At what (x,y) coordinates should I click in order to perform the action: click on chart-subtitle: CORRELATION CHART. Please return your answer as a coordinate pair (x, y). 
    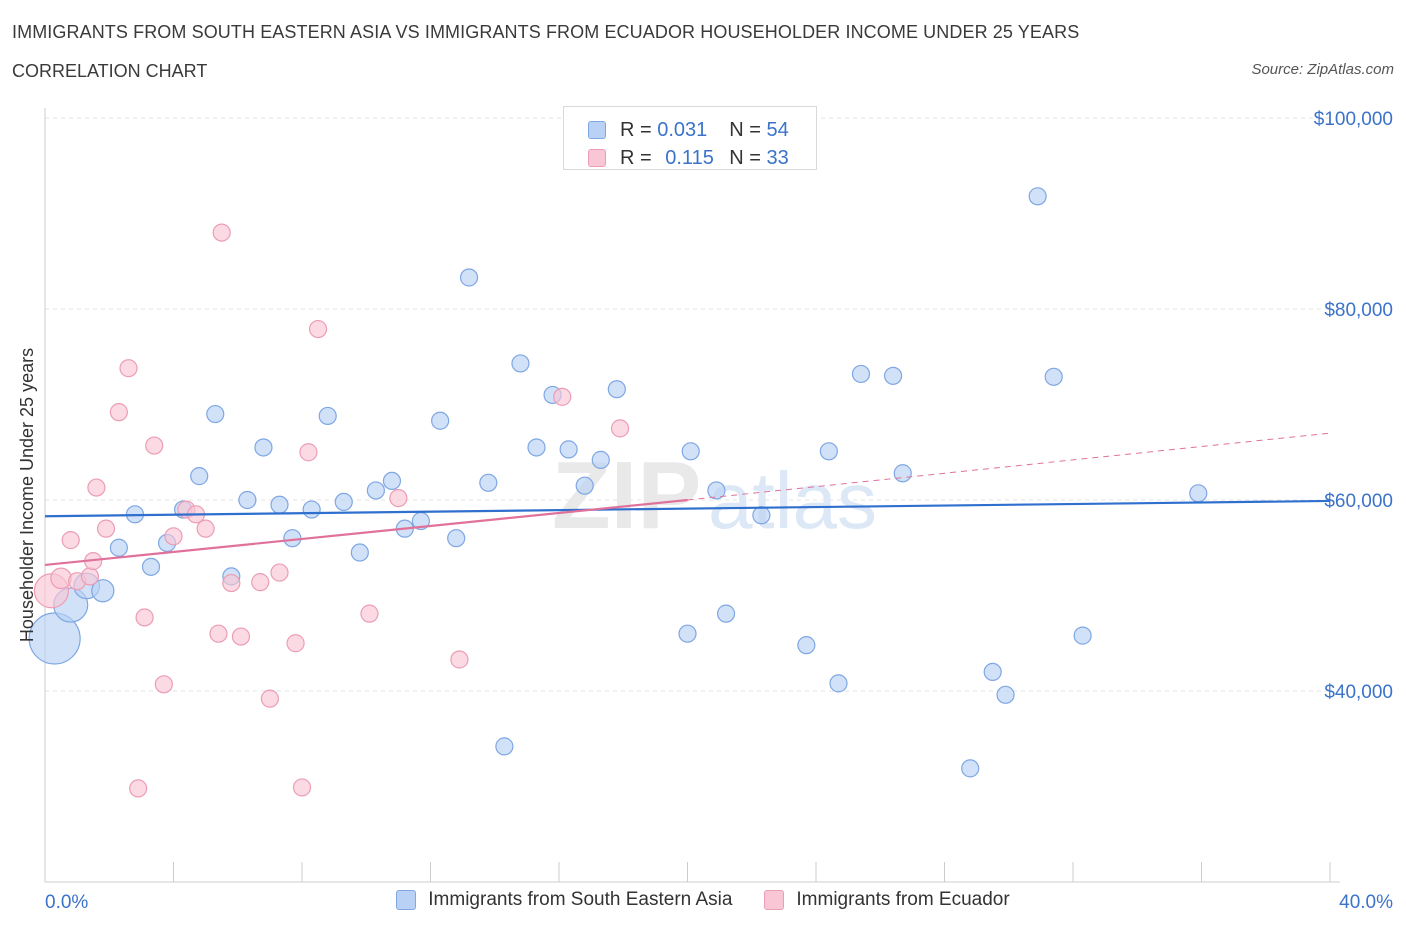
    Looking at the image, I should click on (110, 71).